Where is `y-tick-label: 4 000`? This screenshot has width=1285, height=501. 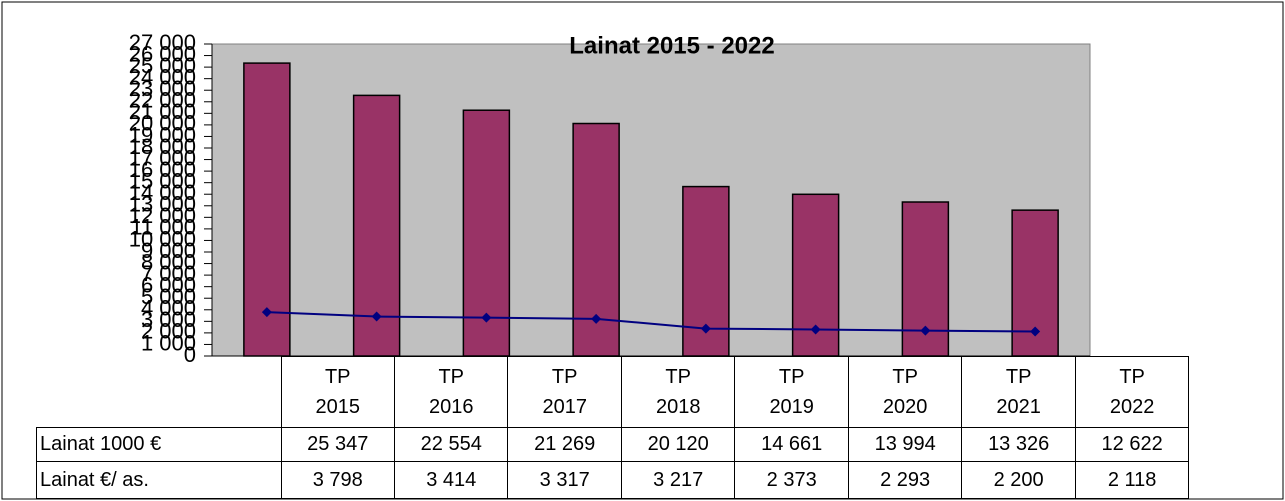
y-tick-label: 4 000 is located at coordinates (168, 308).